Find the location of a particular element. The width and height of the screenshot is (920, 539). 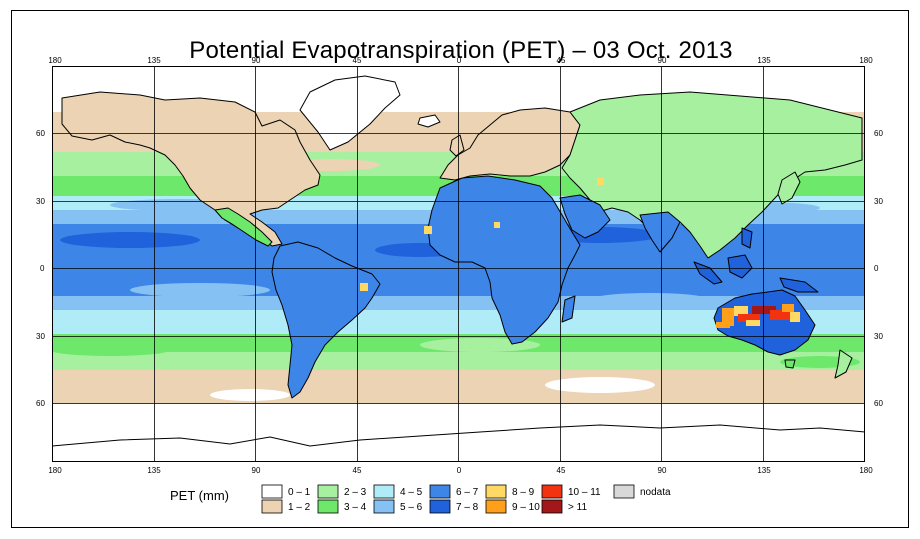

legend-label: 1 – 2 is located at coordinates (299, 507).